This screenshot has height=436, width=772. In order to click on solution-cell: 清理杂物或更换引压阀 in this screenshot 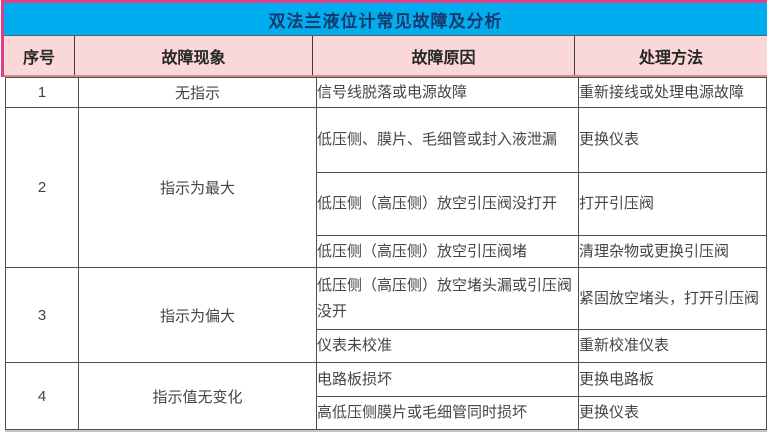, I will do `click(672, 251)`.